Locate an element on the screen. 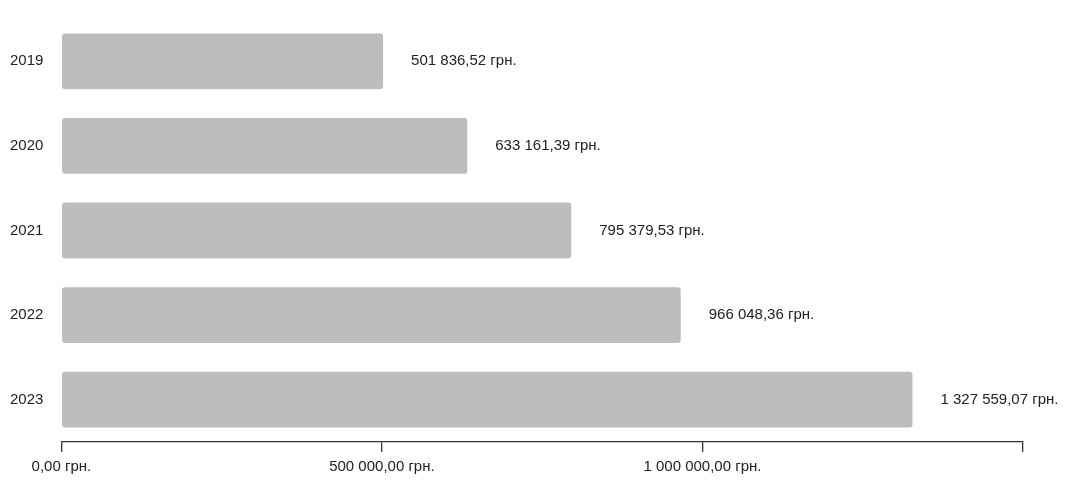  y-tick-label: 2021 is located at coordinates (26, 229).